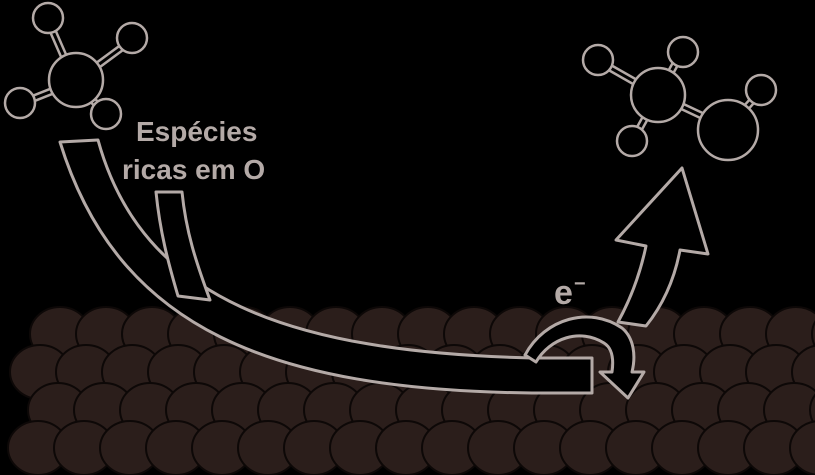 The image size is (815, 475). I want to click on electron-label: e−, so click(570, 288).